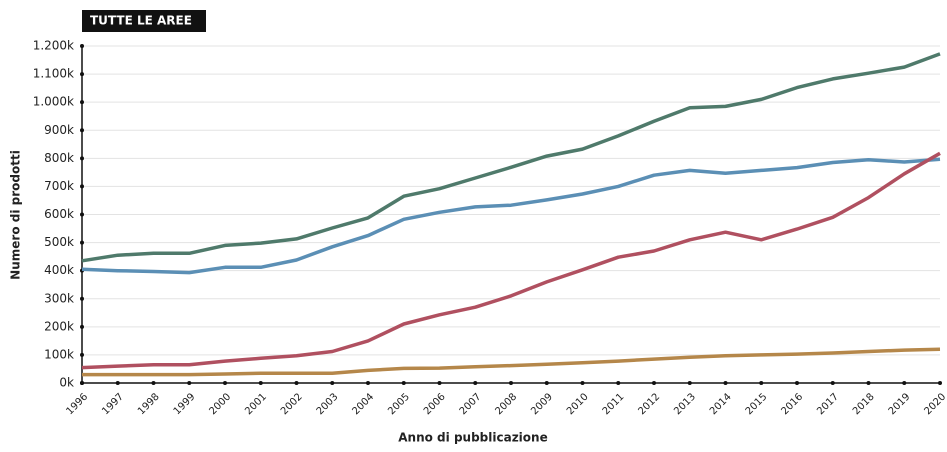 The width and height of the screenshot is (947, 452). Describe the element at coordinates (59, 242) in the screenshot. I see `y-tick-label: 500k` at that location.